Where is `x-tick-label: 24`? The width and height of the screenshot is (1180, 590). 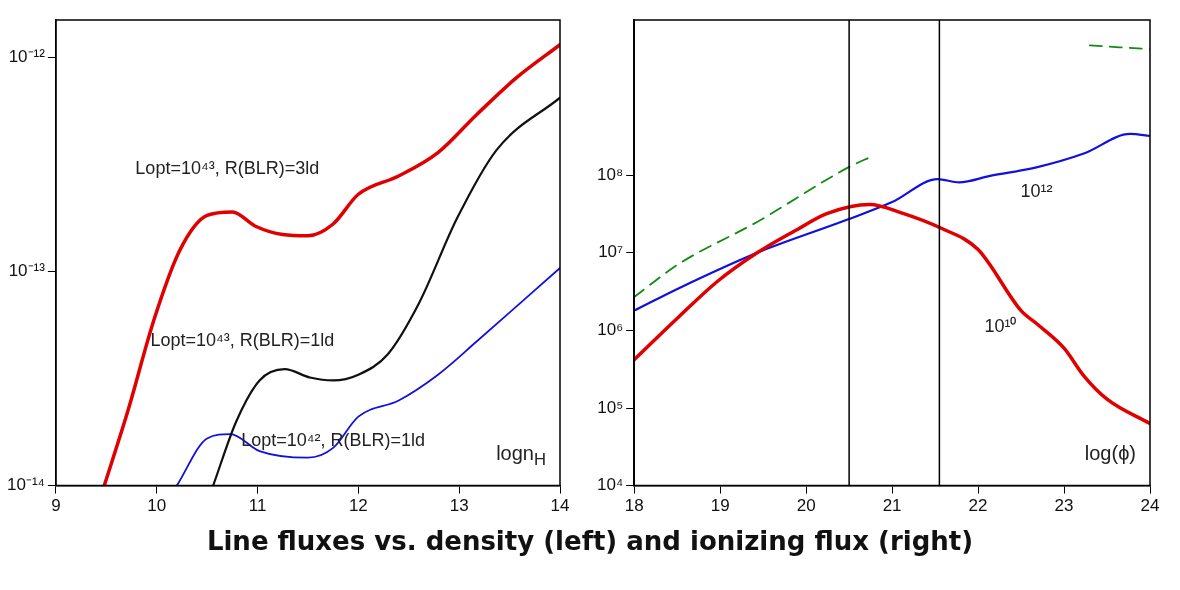
x-tick-label: 24 is located at coordinates (1150, 506).